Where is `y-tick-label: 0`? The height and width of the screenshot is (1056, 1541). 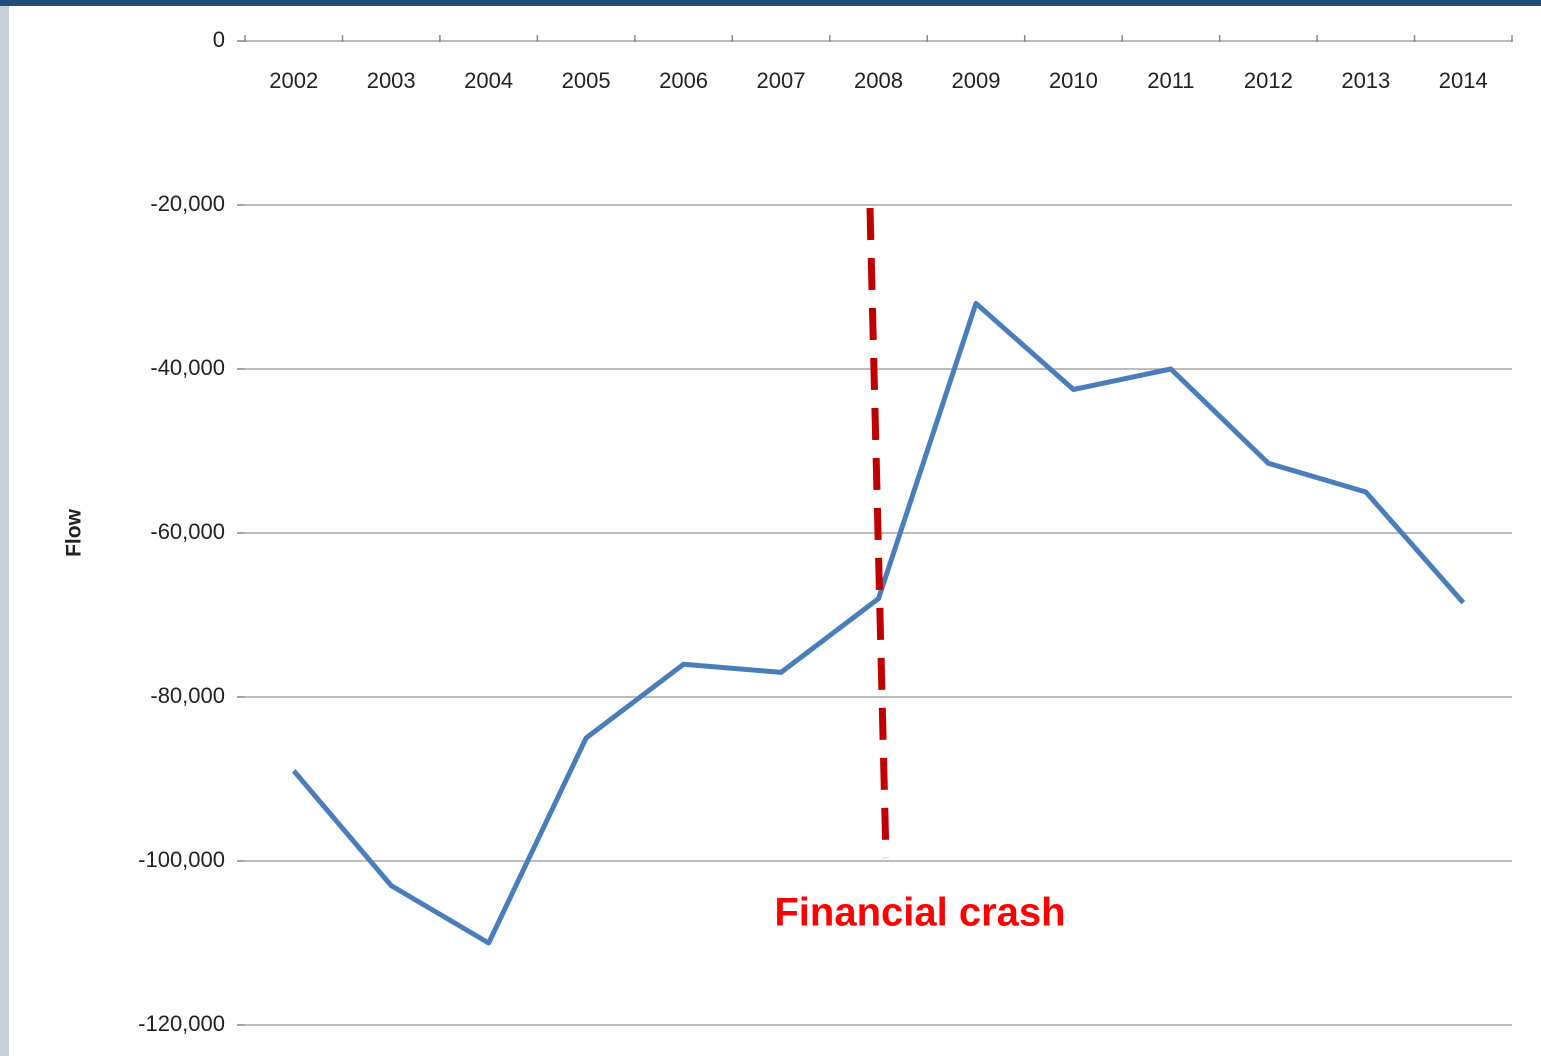 y-tick-label: 0 is located at coordinates (219, 39).